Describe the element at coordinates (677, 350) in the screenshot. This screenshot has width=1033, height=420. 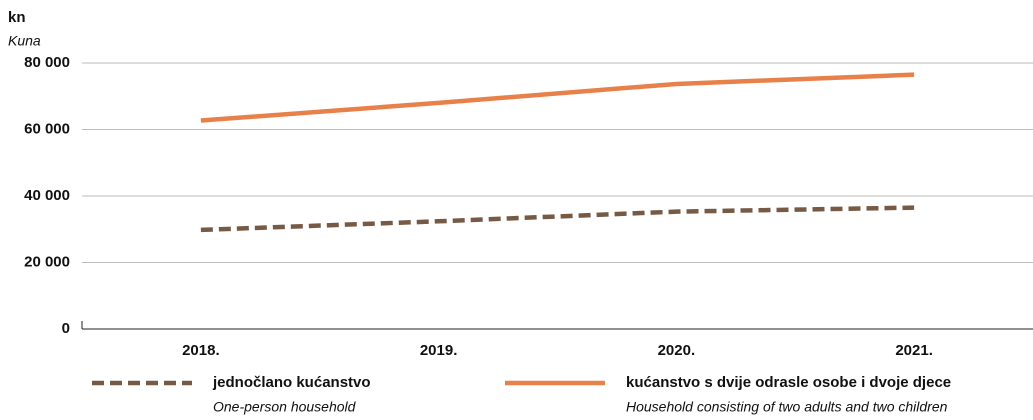
I see `x-tick-label: 2020.` at that location.